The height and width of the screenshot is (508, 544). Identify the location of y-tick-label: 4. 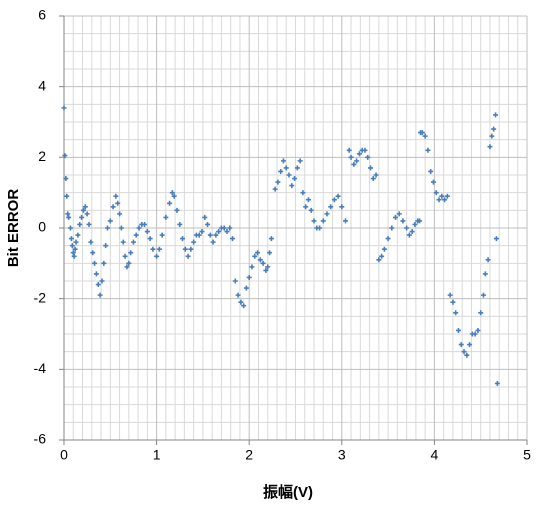
(42, 85).